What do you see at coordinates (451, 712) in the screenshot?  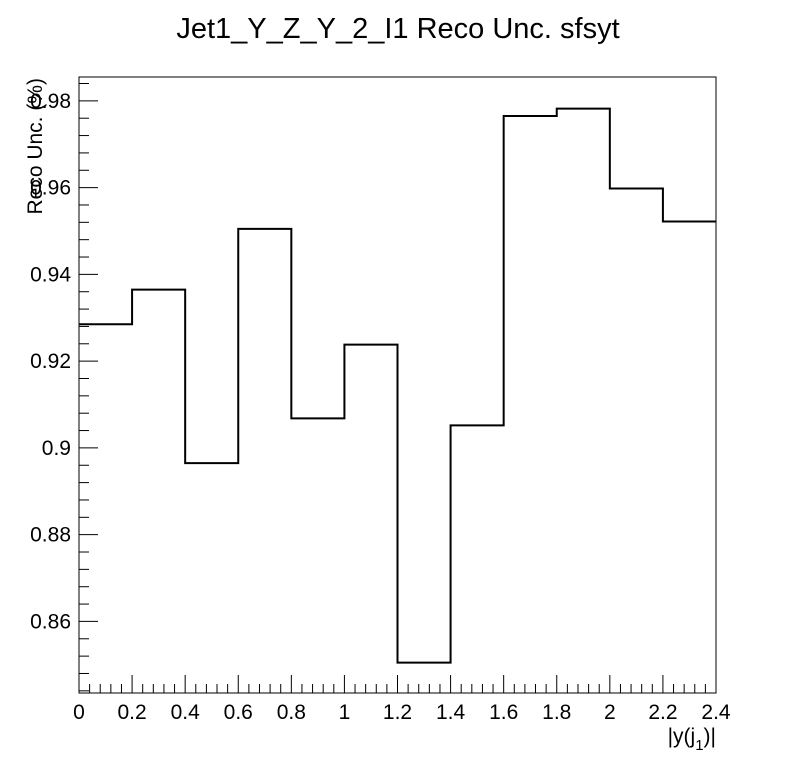 I see `x-tick-label: 1.4` at bounding box center [451, 712].